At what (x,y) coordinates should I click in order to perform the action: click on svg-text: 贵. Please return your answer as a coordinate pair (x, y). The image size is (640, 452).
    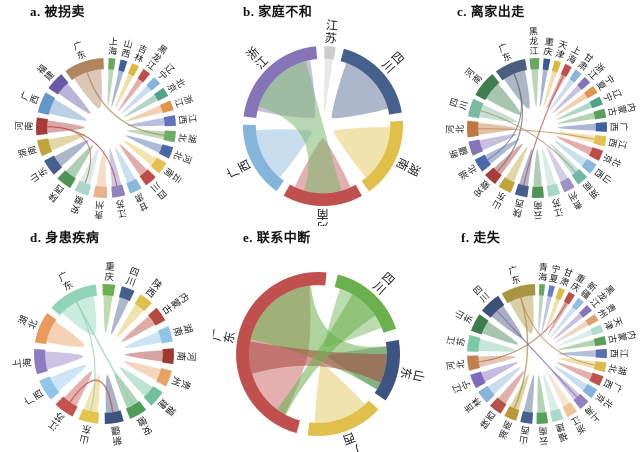
    Looking at the image, I should click on (99, 215).